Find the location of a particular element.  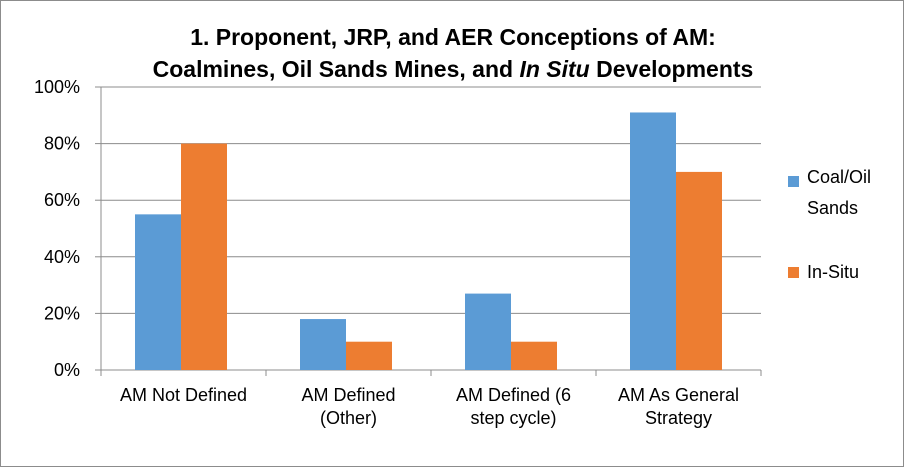

y-tick-label: 20% is located at coordinates (62, 313).